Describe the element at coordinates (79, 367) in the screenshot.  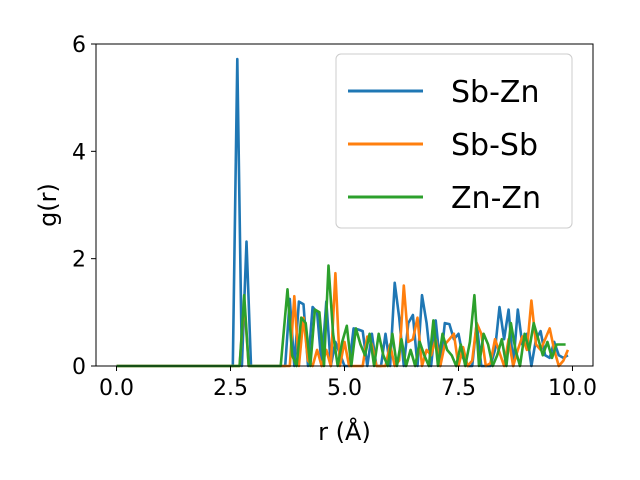
I see `y-tick-label: 0` at that location.